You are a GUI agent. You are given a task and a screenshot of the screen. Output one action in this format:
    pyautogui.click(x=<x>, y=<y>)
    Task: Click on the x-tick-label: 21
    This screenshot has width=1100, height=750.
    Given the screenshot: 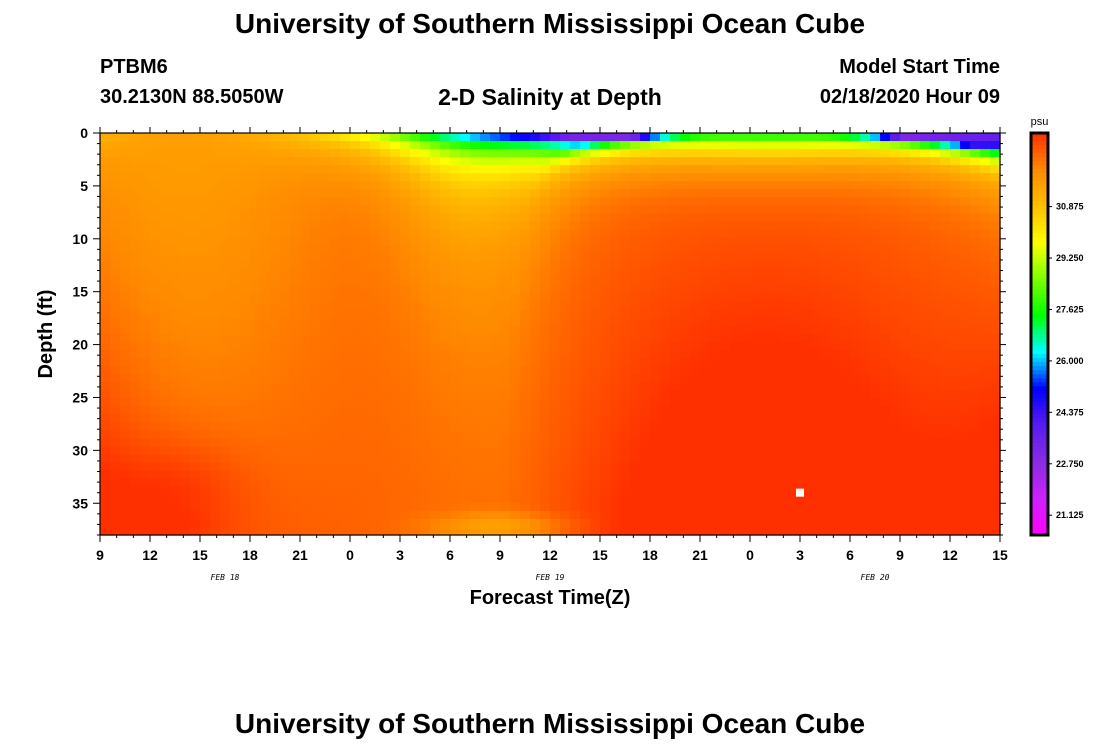 What is the action you would take?
    pyautogui.click(x=700, y=555)
    